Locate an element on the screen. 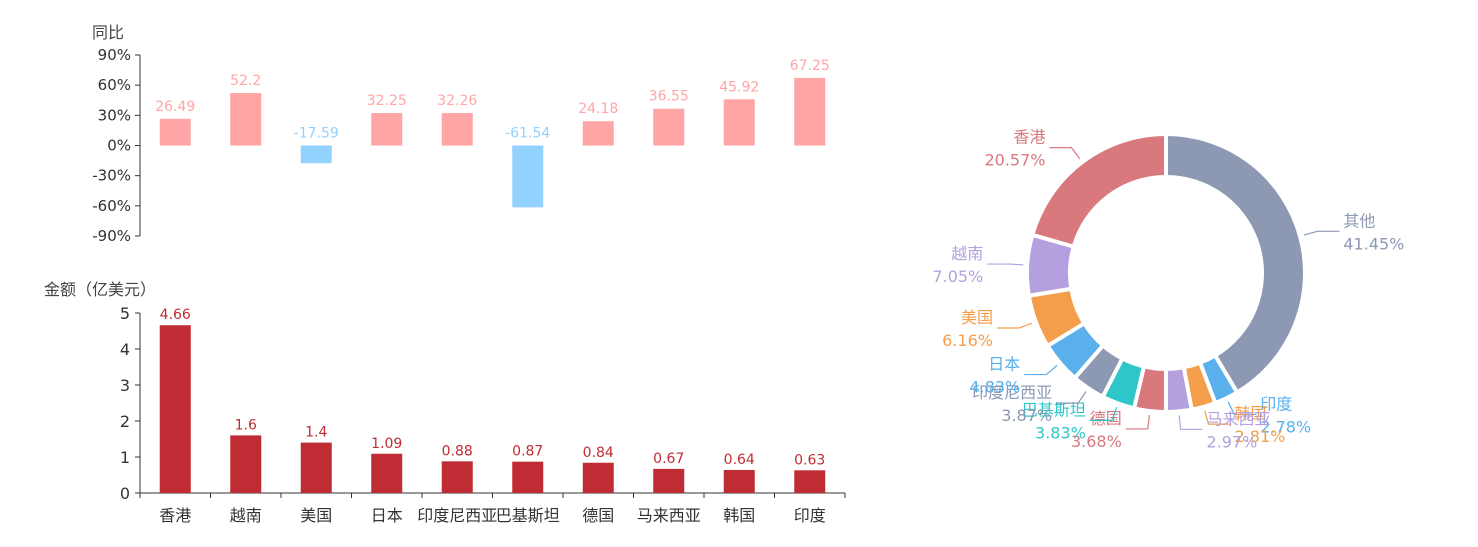 This screenshot has height=547, width=1478. yoy-data-label-cat-0: 26.49 is located at coordinates (175, 107).